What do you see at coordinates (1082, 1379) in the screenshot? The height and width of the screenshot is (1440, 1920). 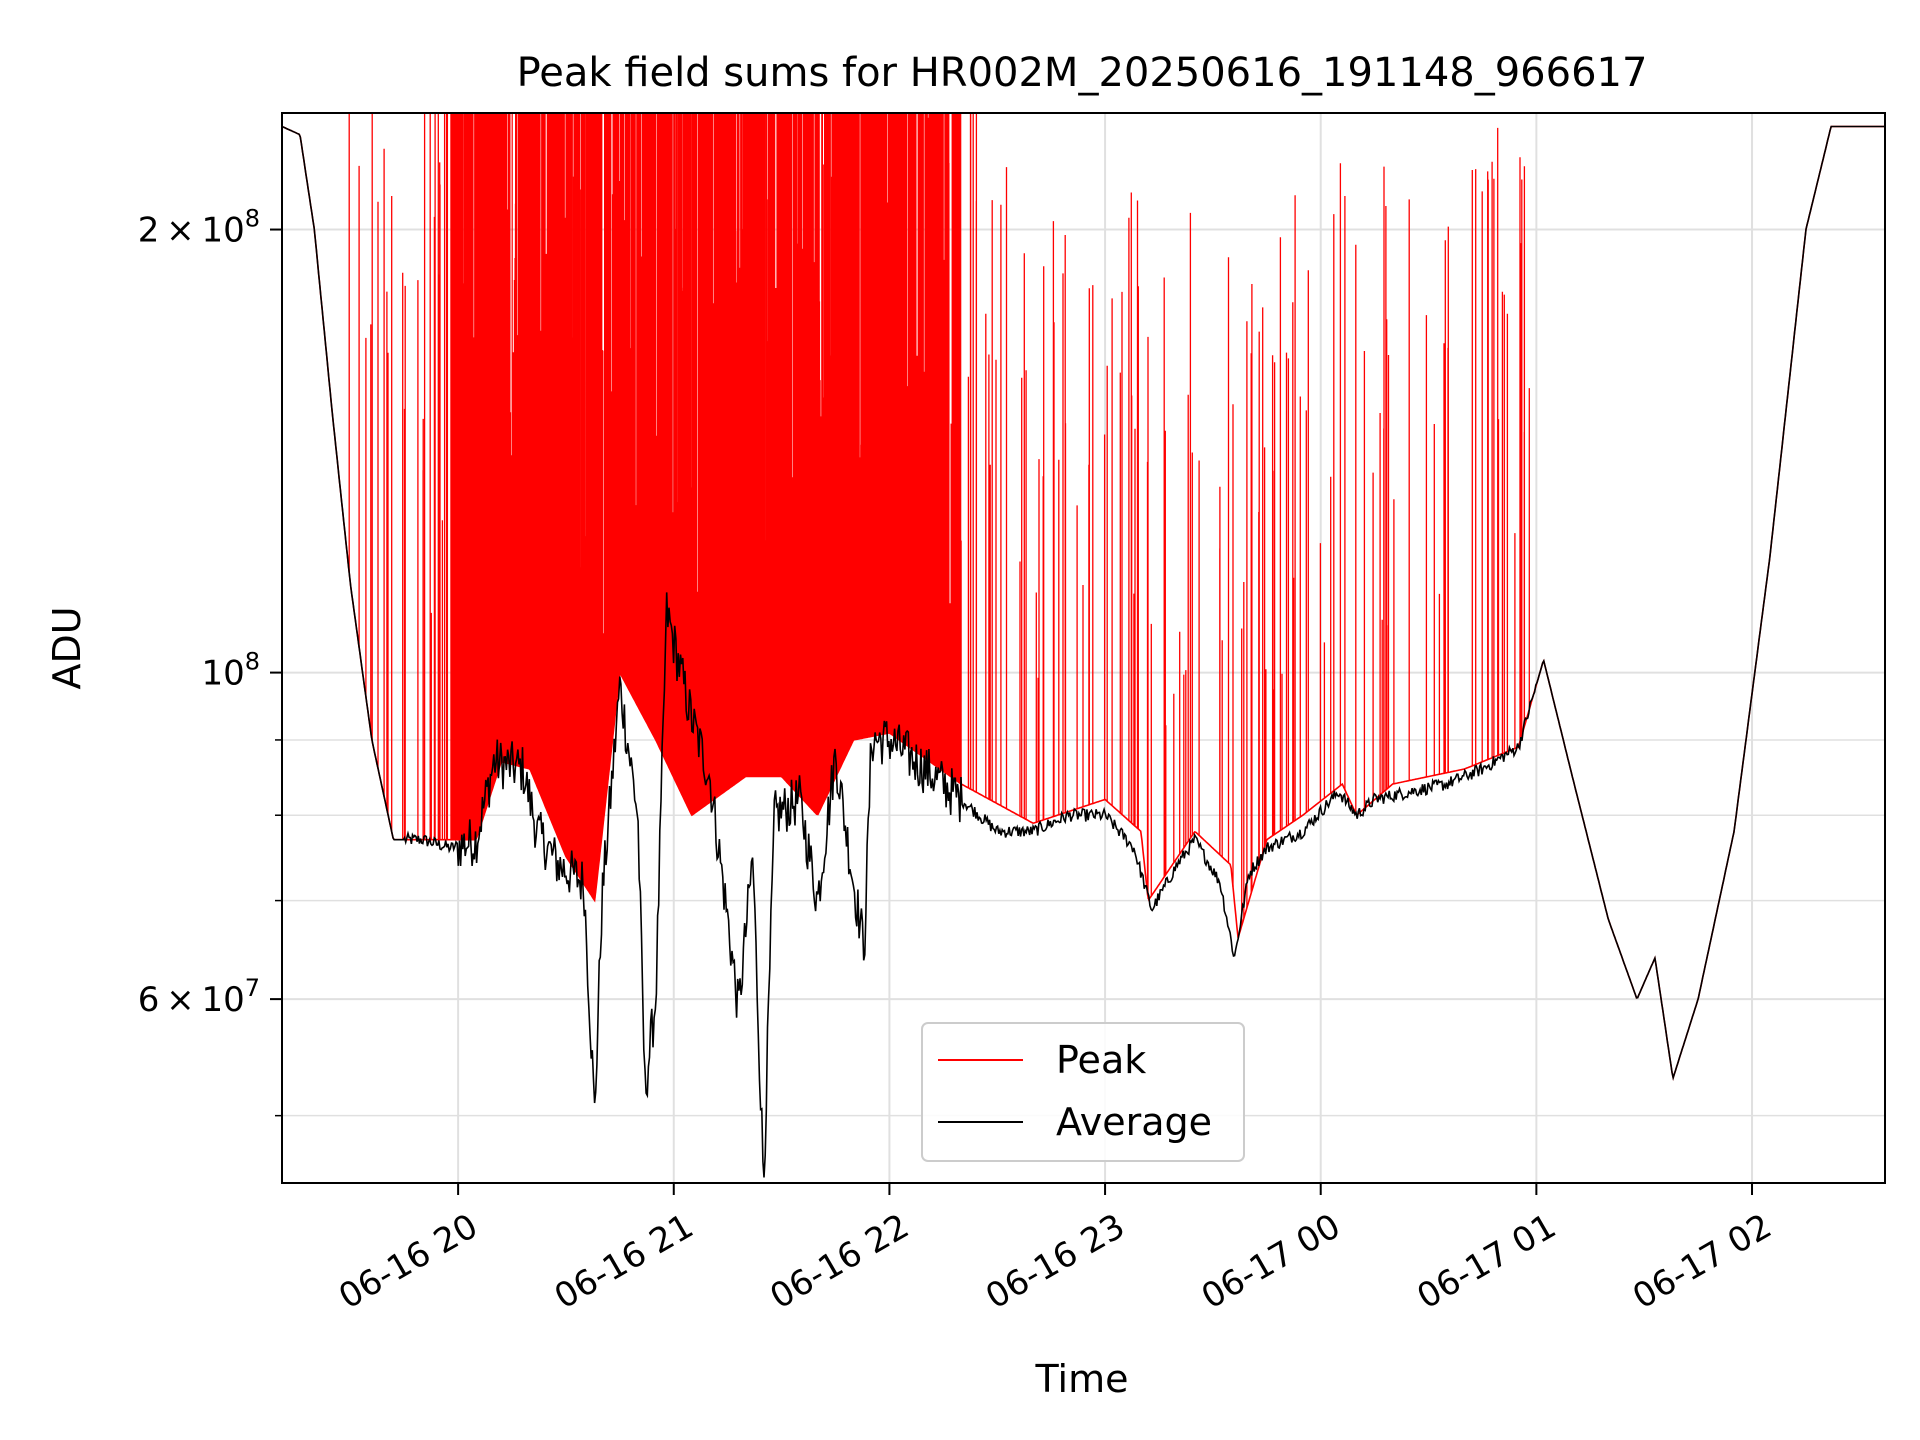 I see `x-axis-label: Time` at bounding box center [1082, 1379].